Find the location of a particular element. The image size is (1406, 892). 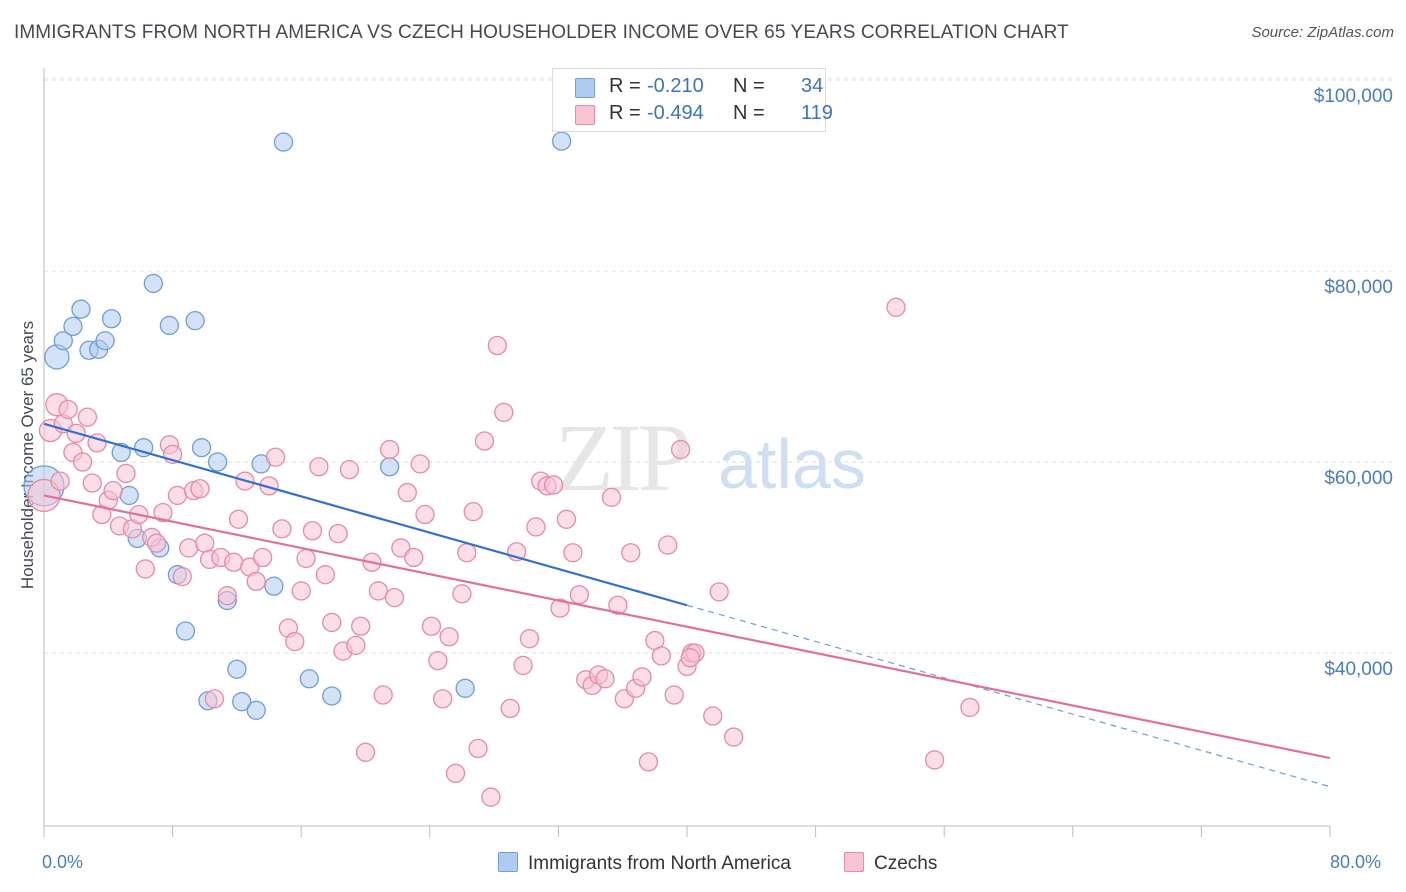

legend-swatch-pink is located at coordinates (585, 115).